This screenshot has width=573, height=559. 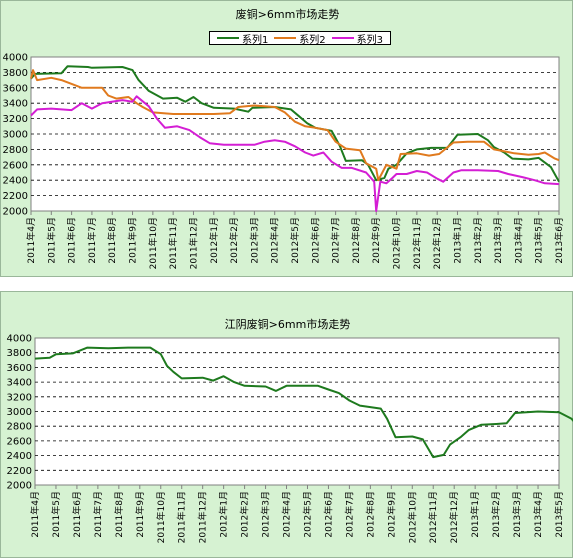 I want to click on top-chart-x-tick-label: 2011年7月, so click(x=92, y=240).